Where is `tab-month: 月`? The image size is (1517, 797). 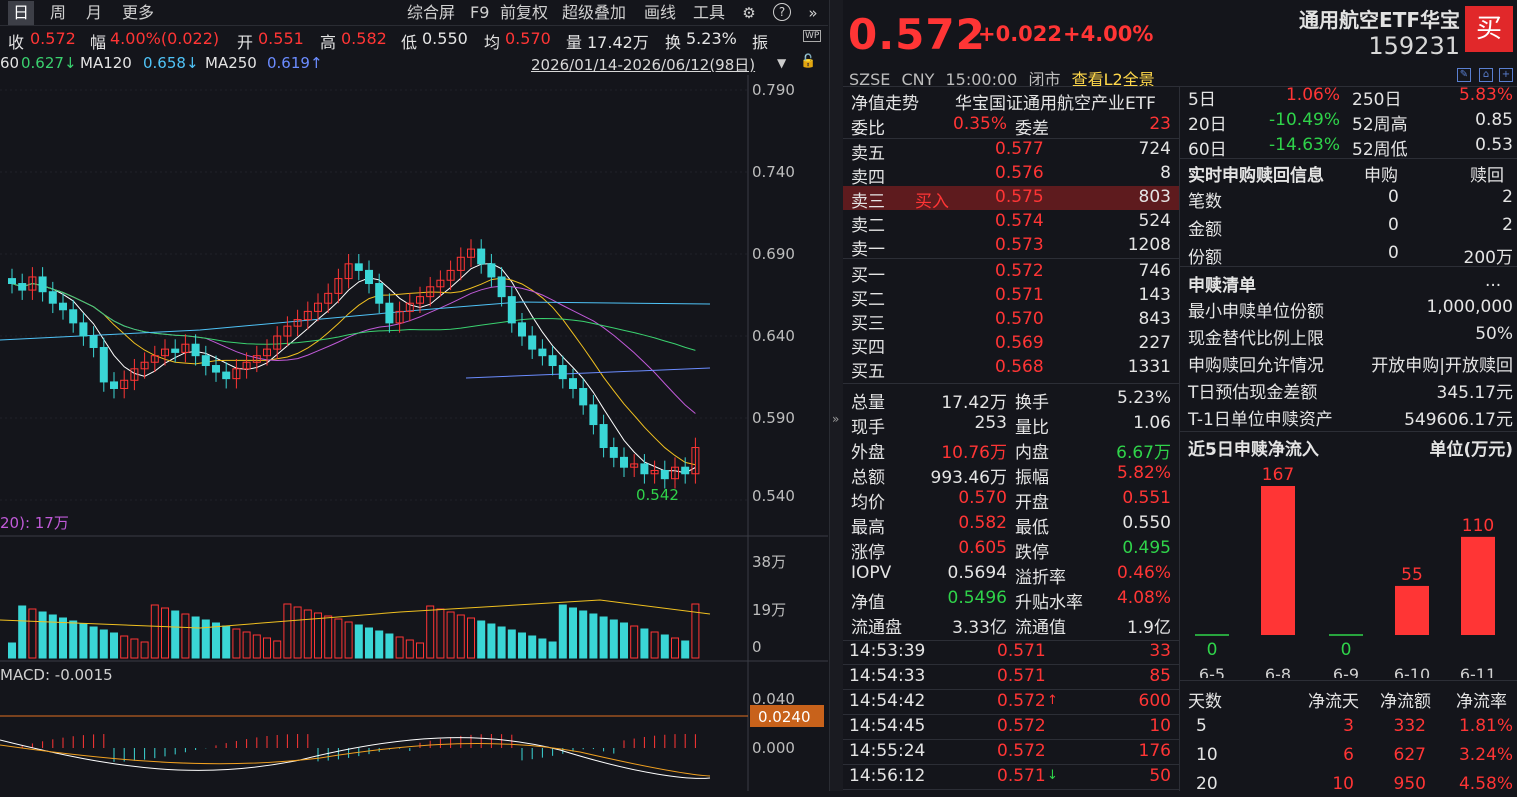
tab-month: 月 is located at coordinates (94, 12).